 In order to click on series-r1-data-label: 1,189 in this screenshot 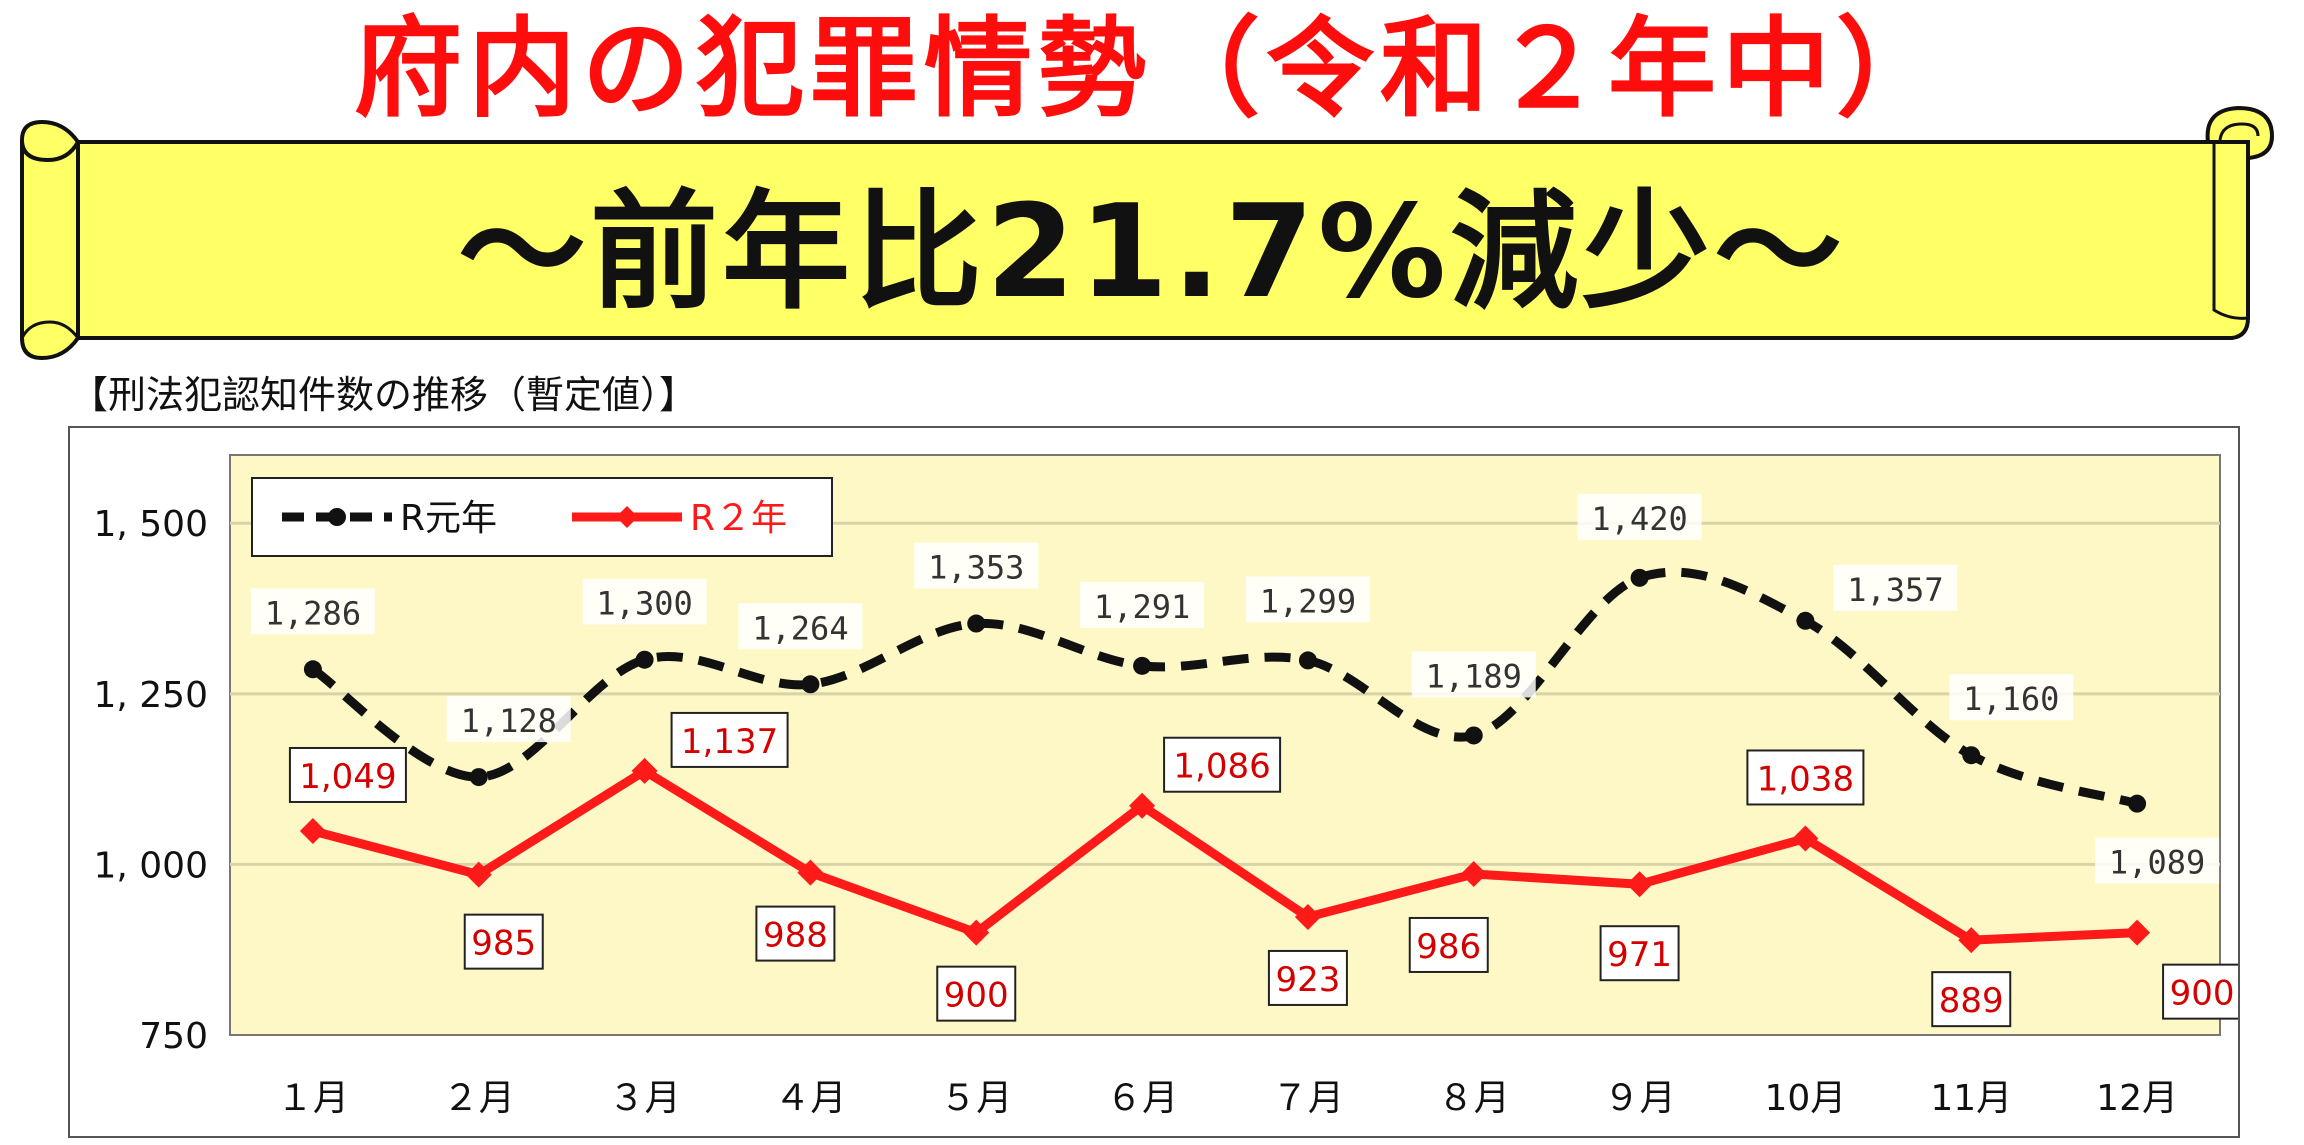, I will do `click(1474, 676)`.